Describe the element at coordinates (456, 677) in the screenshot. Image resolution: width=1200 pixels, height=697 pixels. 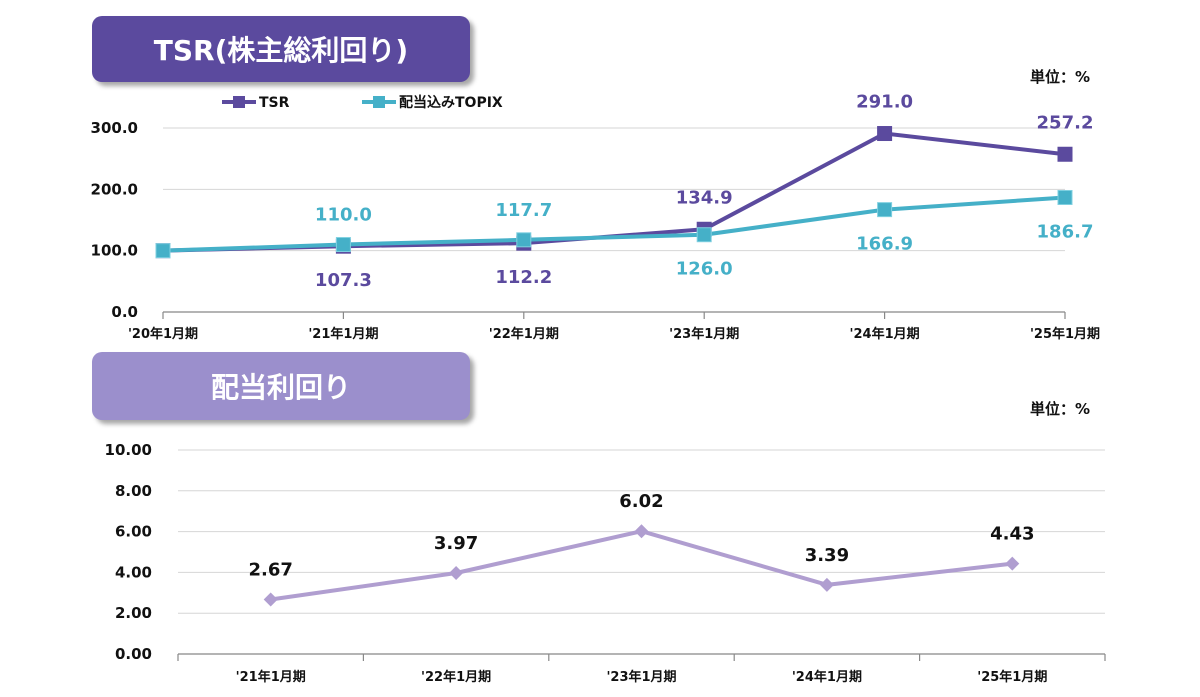
I see `dividend-x-tick-label: '22年1月期` at that location.